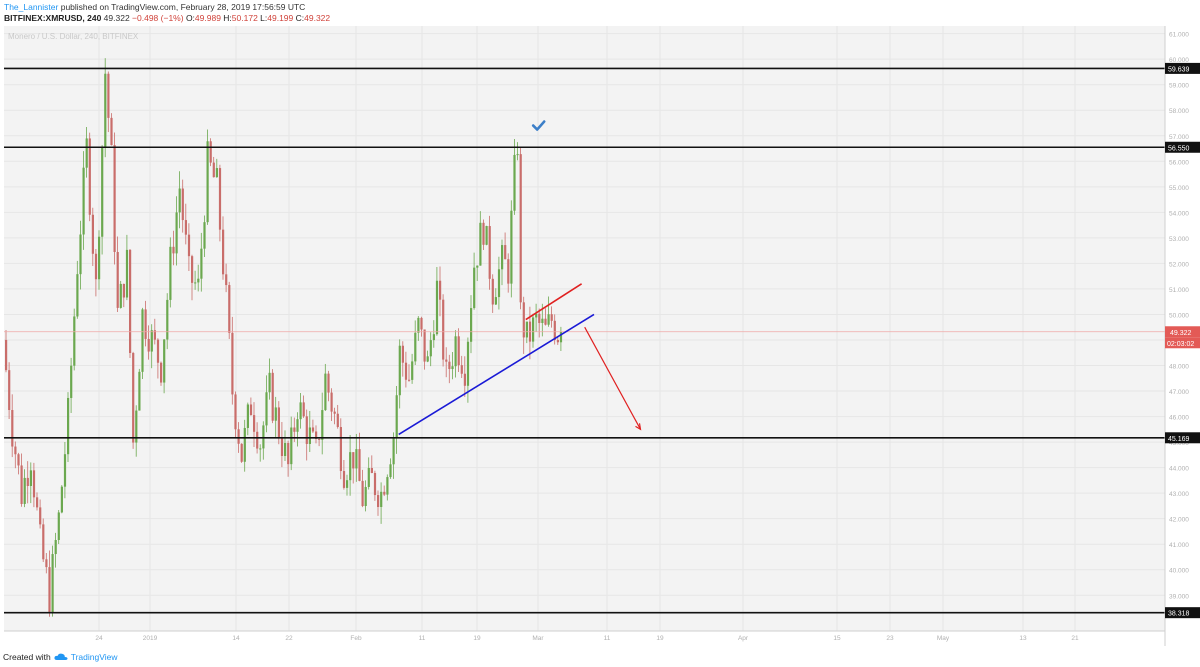 The height and width of the screenshot is (667, 1200). Describe the element at coordinates (31, 7) in the screenshot. I see `author-link: The_Lannister` at that location.